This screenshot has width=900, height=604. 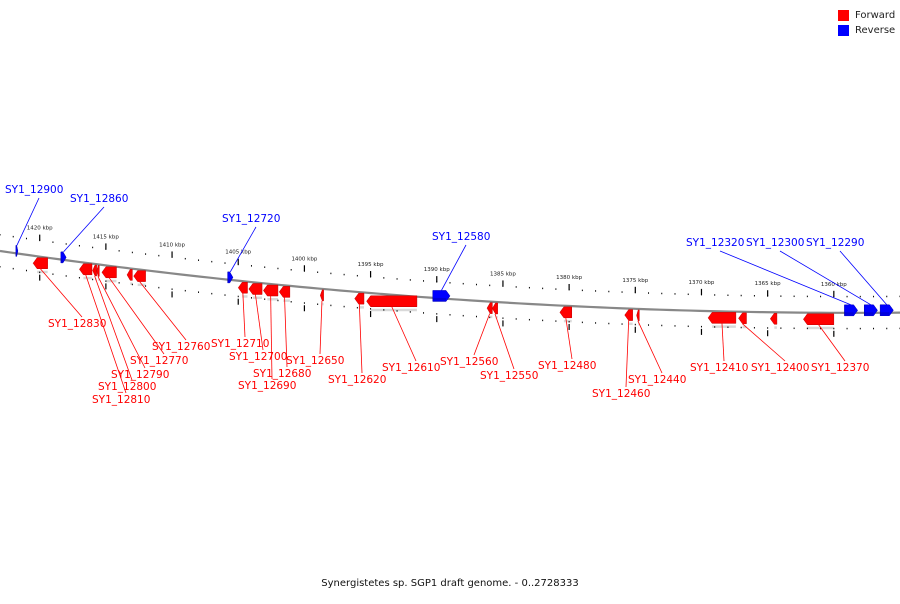 What do you see at coordinates (127, 387) in the screenshot?
I see `gene-label: SY1_12800` at bounding box center [127, 387].